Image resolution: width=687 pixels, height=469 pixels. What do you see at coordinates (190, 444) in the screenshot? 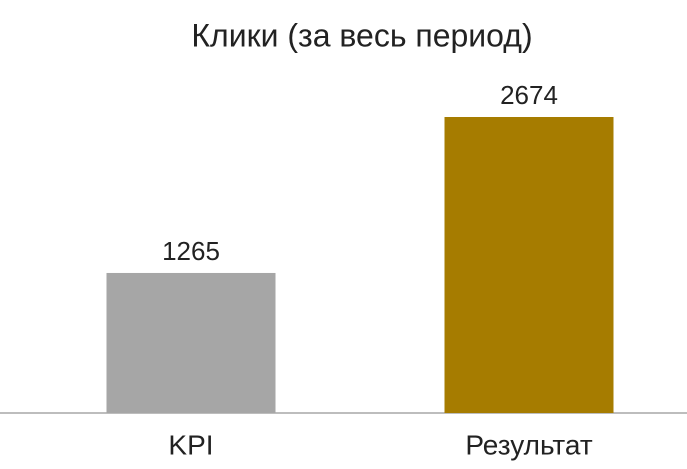
I see `x-tick-label: KPI` at bounding box center [190, 444].